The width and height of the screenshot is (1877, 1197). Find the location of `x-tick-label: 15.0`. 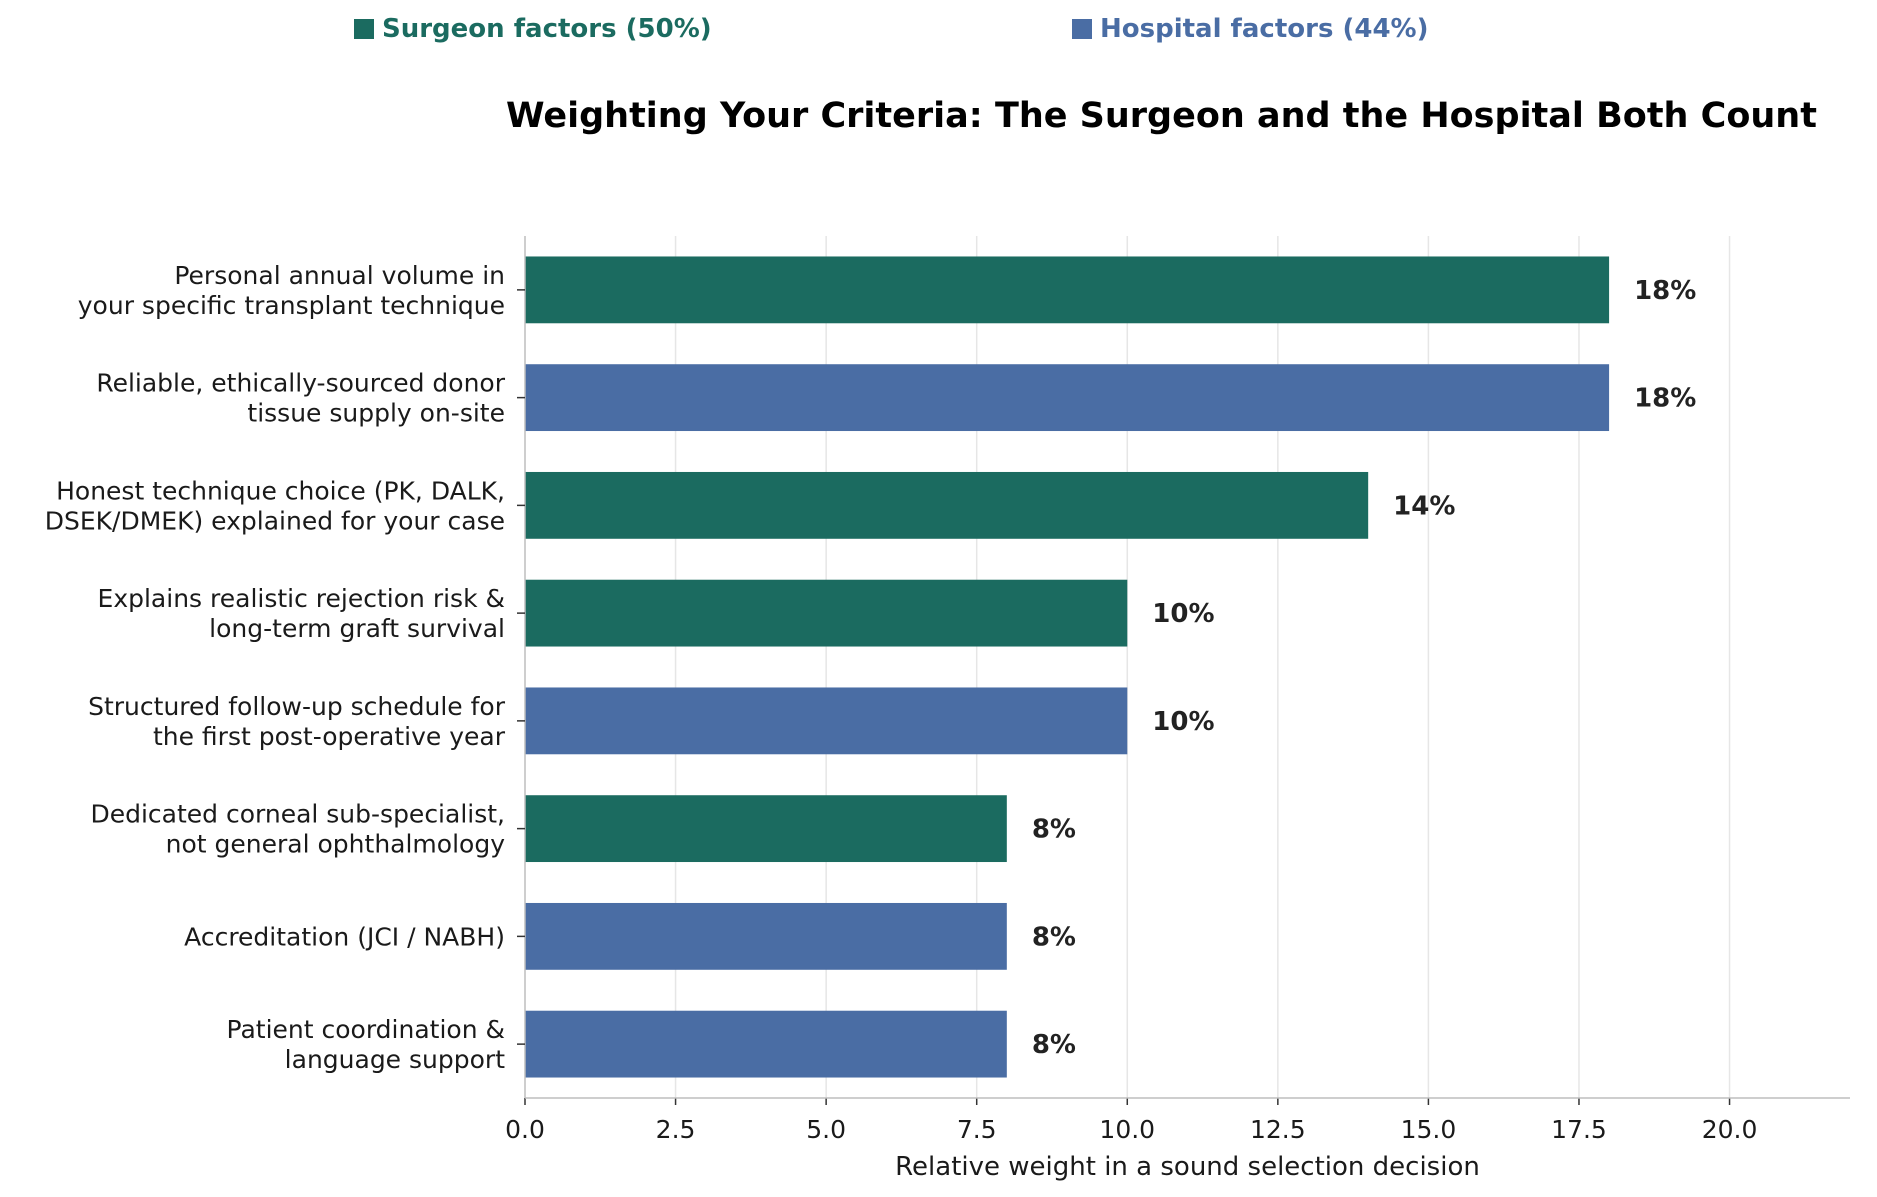

x-tick-label: 15.0 is located at coordinates (1429, 1129).